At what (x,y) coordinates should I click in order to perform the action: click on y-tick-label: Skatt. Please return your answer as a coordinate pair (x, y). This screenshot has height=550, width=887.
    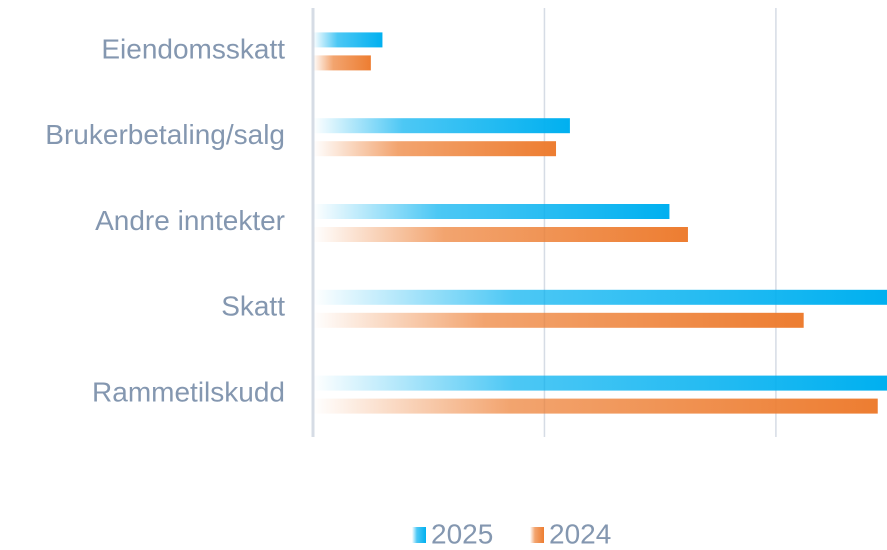
    Looking at the image, I should click on (253, 306).